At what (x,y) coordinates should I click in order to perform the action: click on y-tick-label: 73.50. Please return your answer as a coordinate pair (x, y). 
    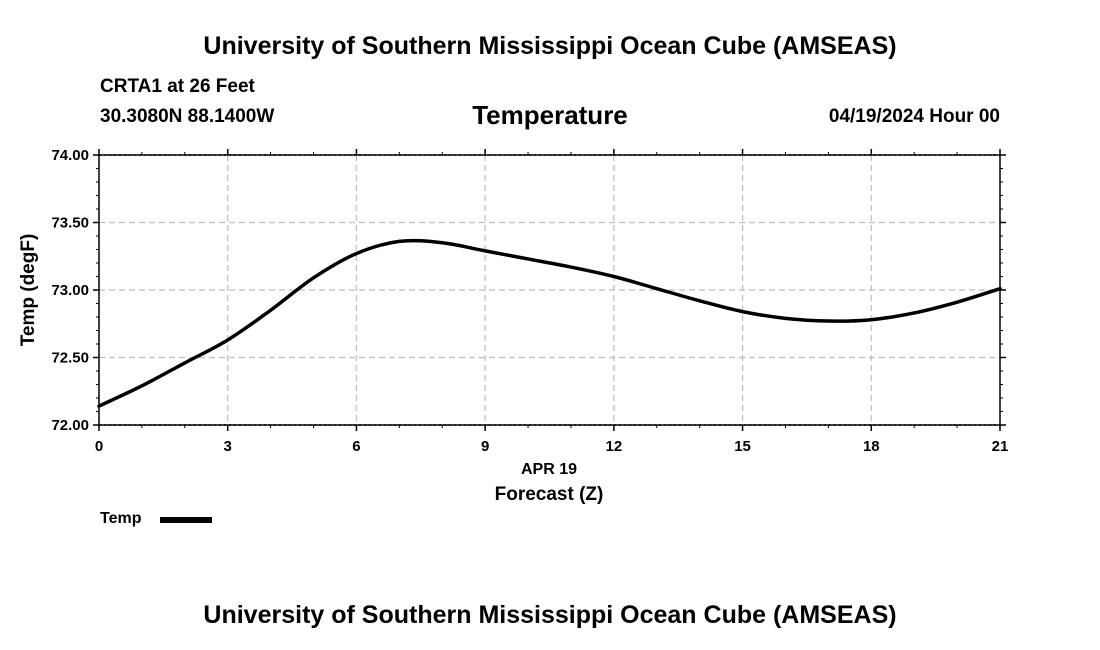
    Looking at the image, I should click on (70, 223).